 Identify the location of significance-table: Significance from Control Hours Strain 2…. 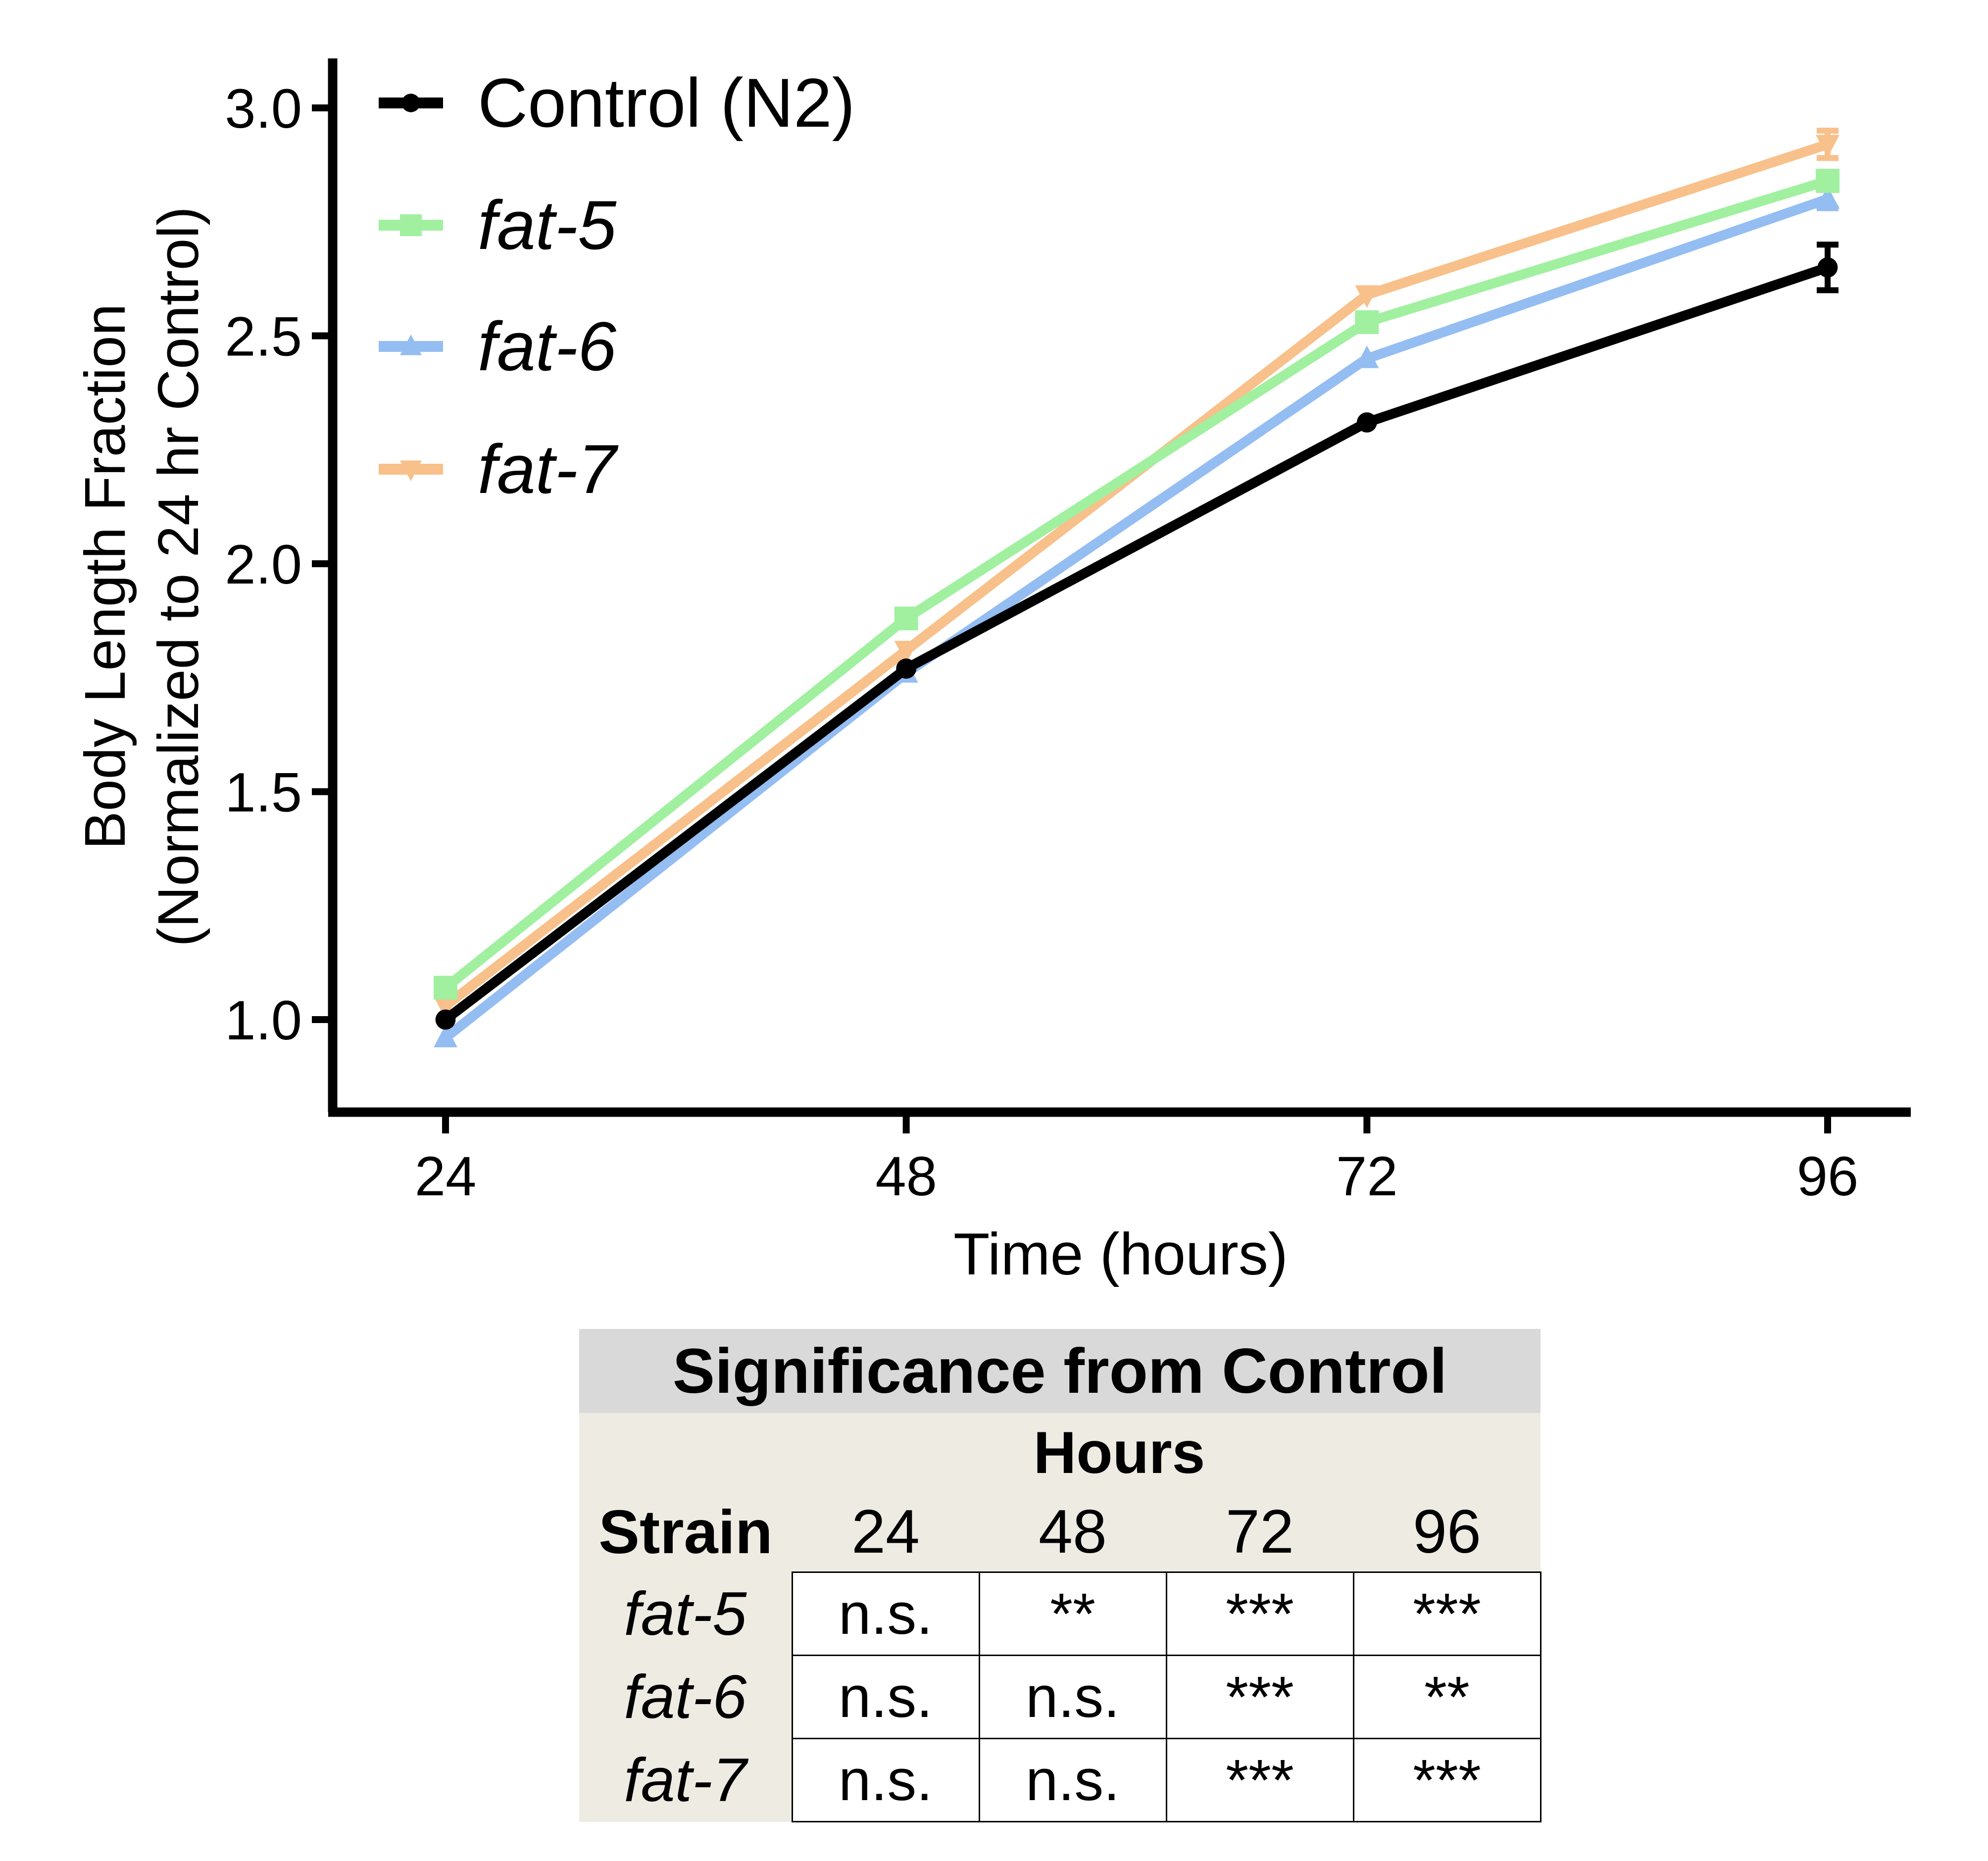
(1060, 1575).